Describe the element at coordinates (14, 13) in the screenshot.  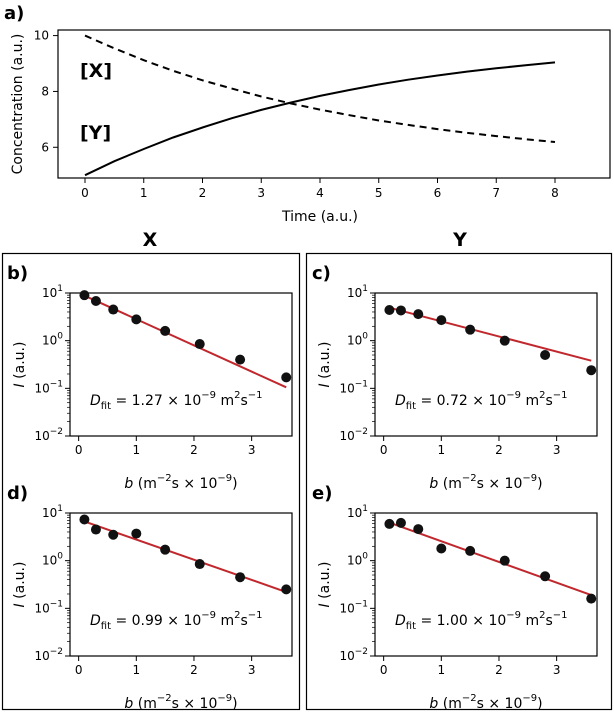
I see `panel-a-label: a)` at that location.